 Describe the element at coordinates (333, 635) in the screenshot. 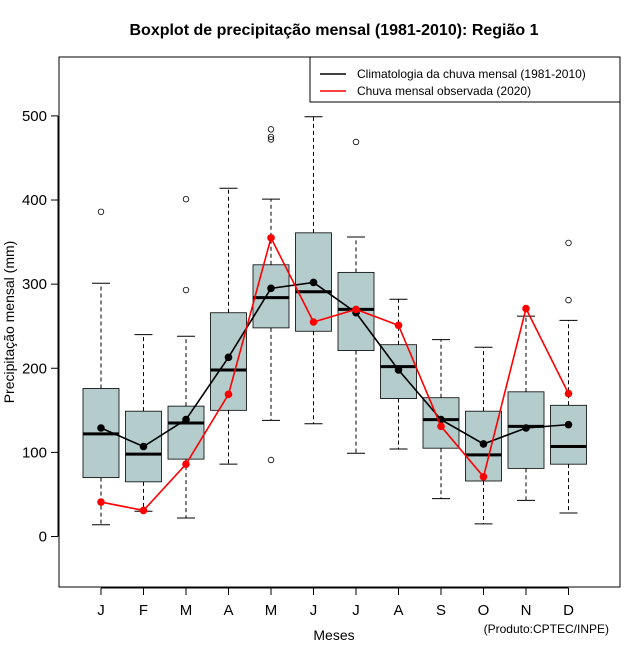

I see `x-axis-label: Meses` at that location.